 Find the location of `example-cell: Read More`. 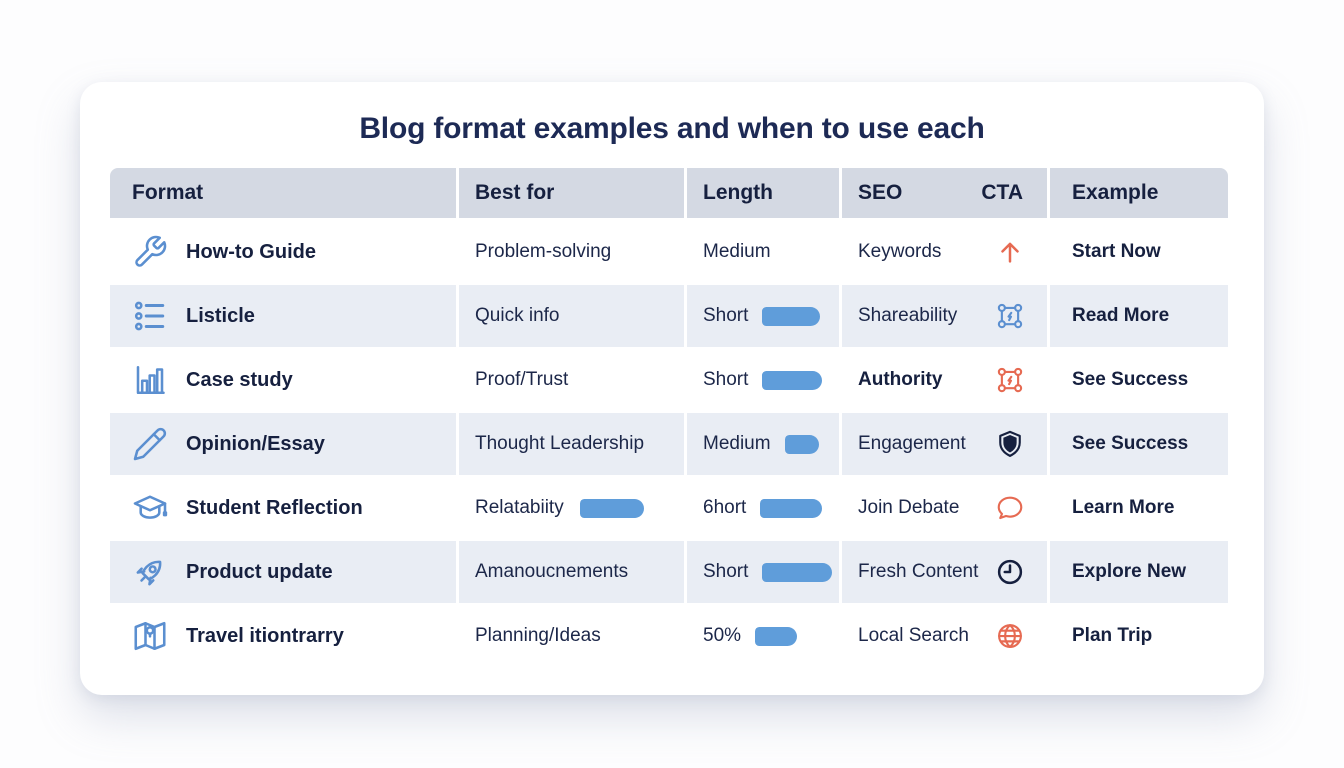

example-cell: Read More is located at coordinates (1139, 316).